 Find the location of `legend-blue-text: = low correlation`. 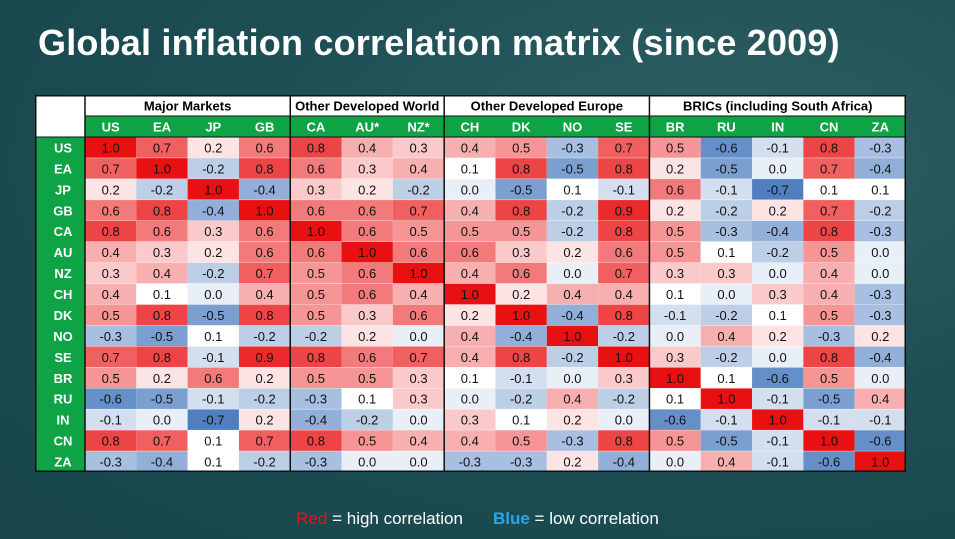

legend-blue-text: = low correlation is located at coordinates (594, 518).